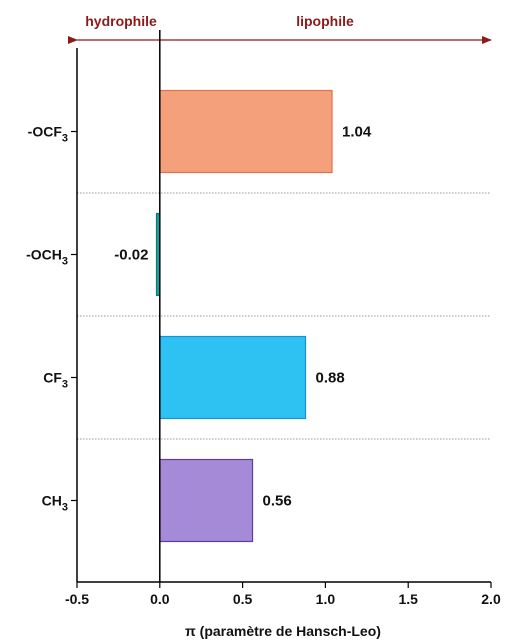  I want to click on category-labels-group: -OCF3 -OCH3 CF3 CH3, so click(51, 319).